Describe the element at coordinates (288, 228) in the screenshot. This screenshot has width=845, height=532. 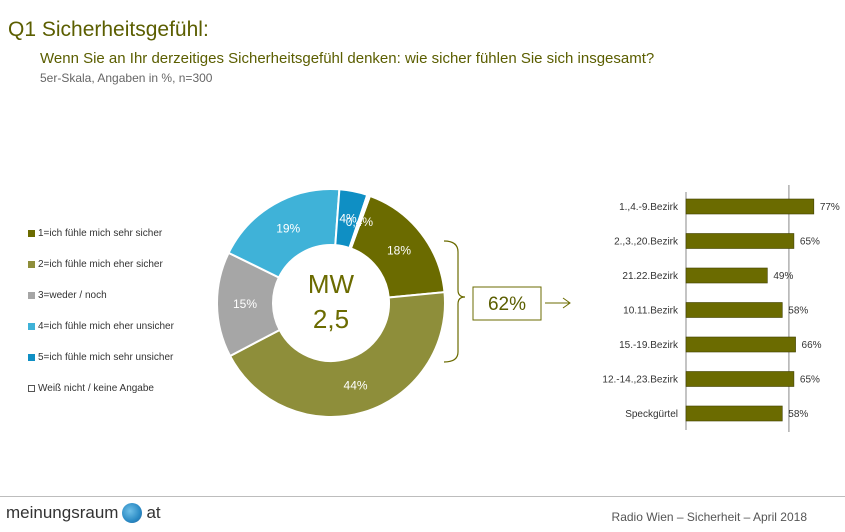
I see `donut-slice-label: 19%` at that location.